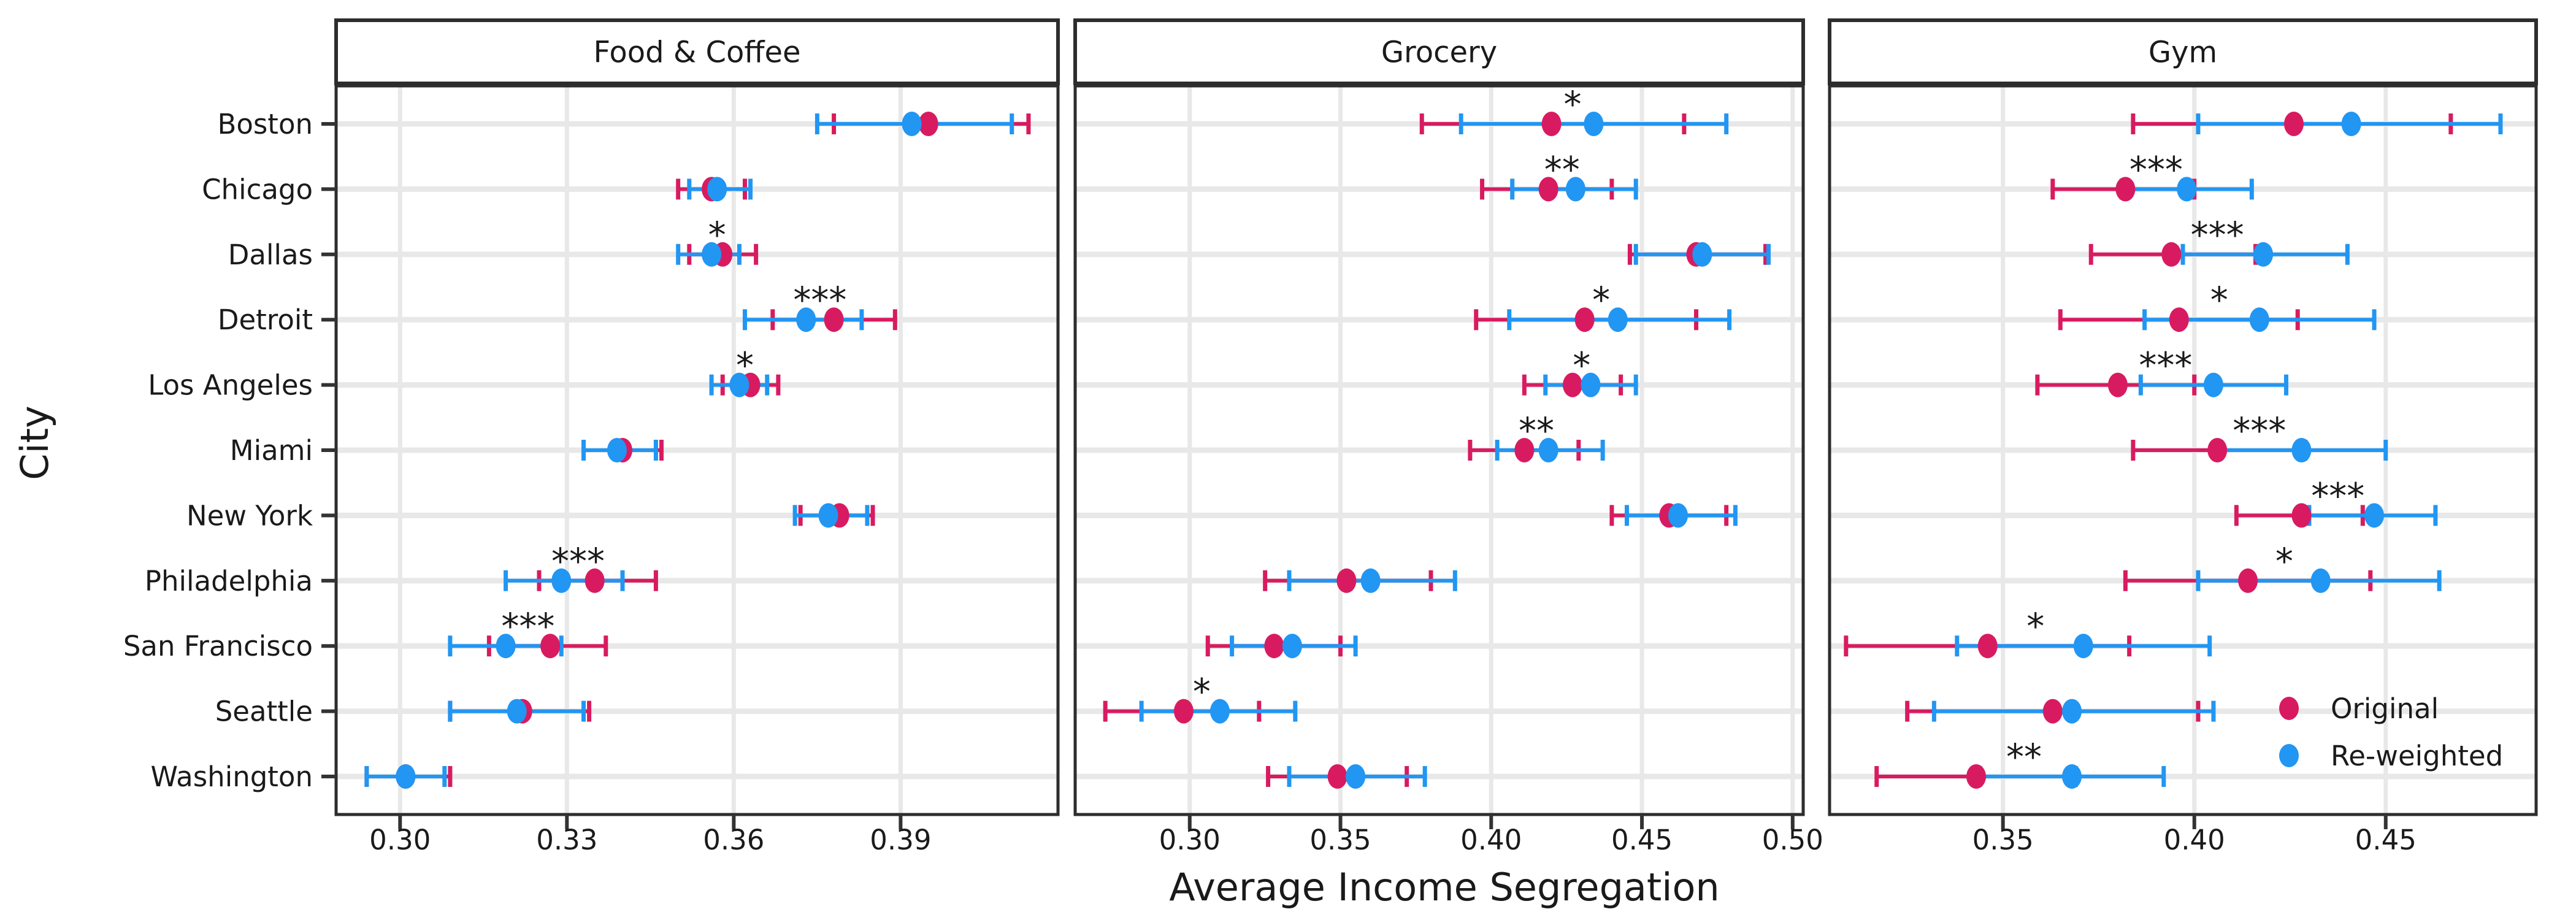 Image resolution: width=2576 pixels, height=920 pixels. What do you see at coordinates (2289, 708) in the screenshot?
I see `legend-dot-original` at bounding box center [2289, 708].